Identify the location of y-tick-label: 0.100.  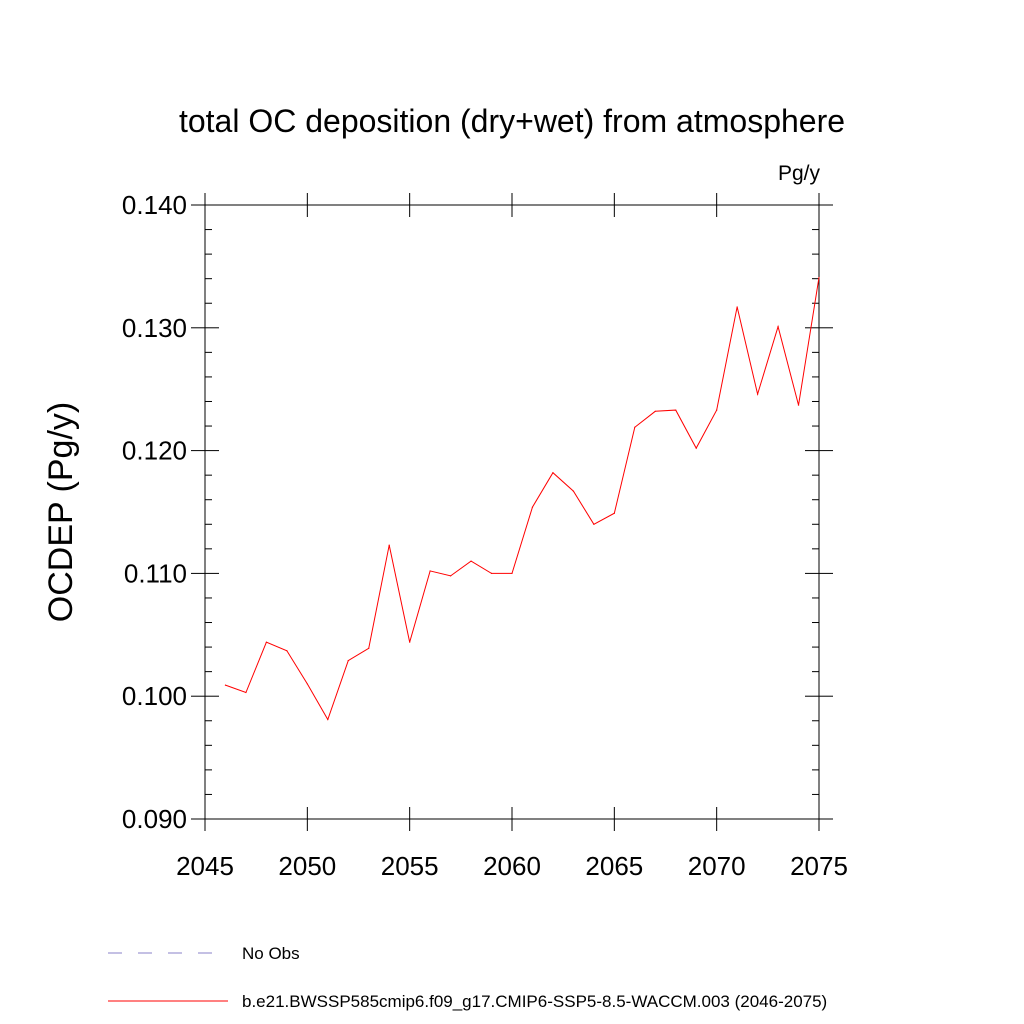
(154, 696).